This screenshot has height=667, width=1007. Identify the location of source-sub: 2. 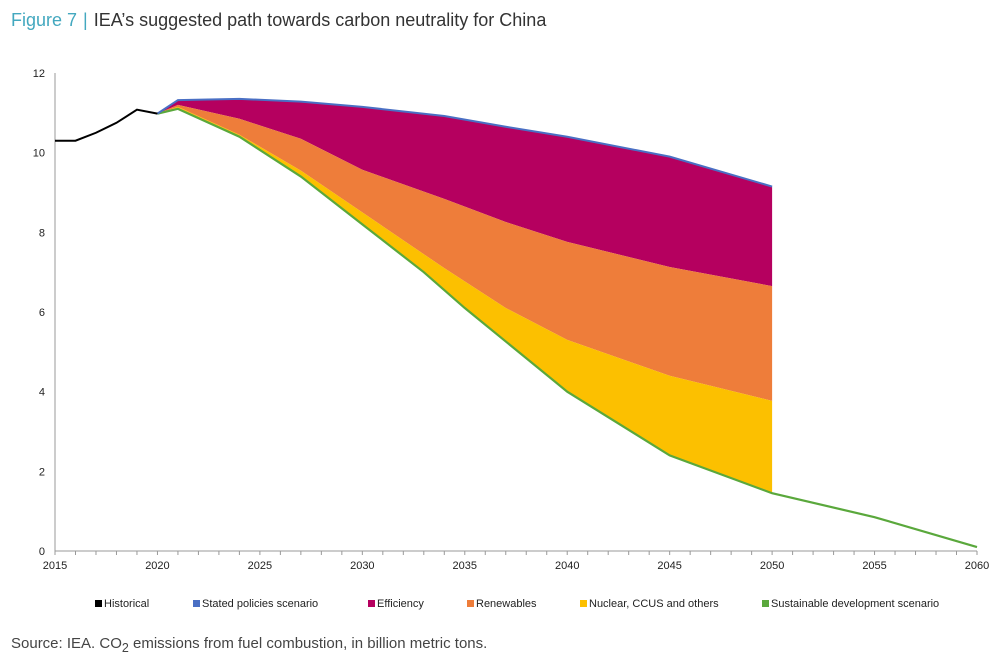
(125, 648).